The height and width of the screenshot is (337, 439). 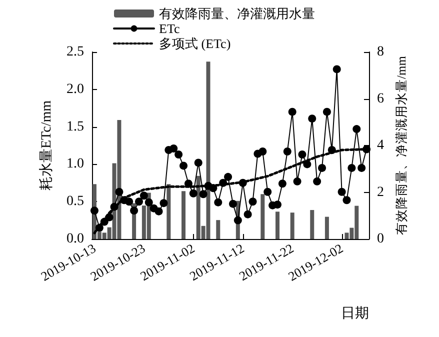 What do you see at coordinates (380, 98) in the screenshot?
I see `y2-tick-label: 6` at bounding box center [380, 98].